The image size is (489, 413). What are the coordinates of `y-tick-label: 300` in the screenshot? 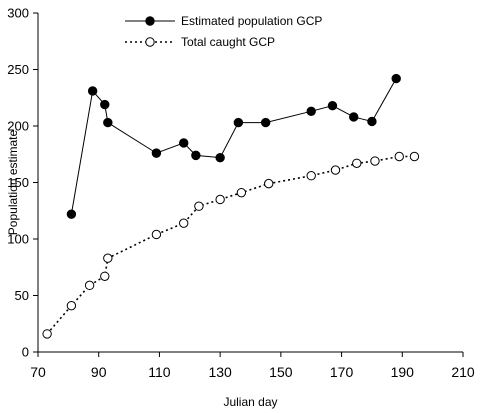 It's located at (18, 13).